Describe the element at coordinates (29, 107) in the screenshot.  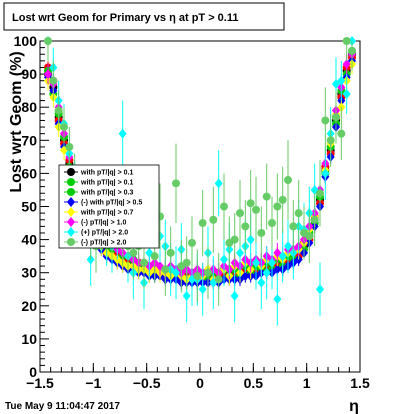
I see `y-tick-label: 80` at that location.